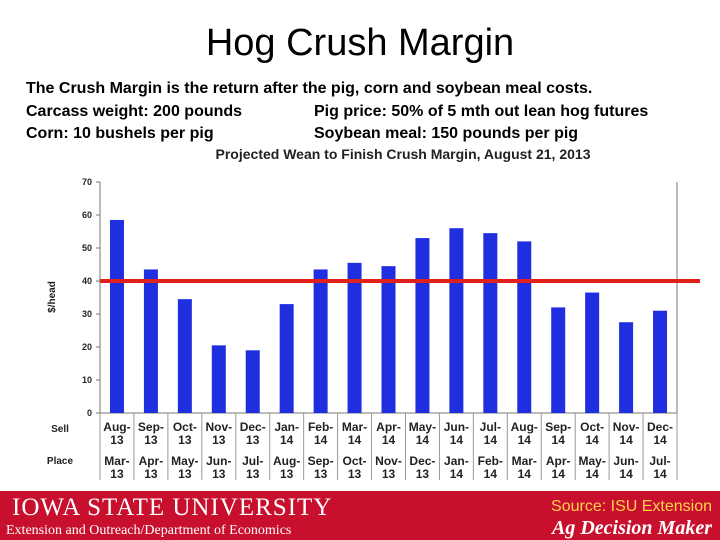 The height and width of the screenshot is (540, 720). What do you see at coordinates (354, 427) in the screenshot?
I see `sell-label: Mar-` at bounding box center [354, 427].